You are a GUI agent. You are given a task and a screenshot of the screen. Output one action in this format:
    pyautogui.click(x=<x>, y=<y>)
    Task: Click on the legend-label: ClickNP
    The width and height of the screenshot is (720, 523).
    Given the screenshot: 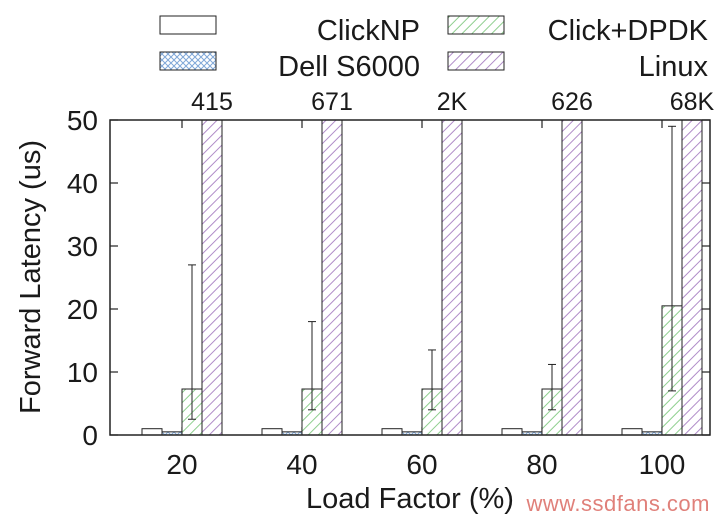 What is the action you would take?
    pyautogui.click(x=368, y=31)
    